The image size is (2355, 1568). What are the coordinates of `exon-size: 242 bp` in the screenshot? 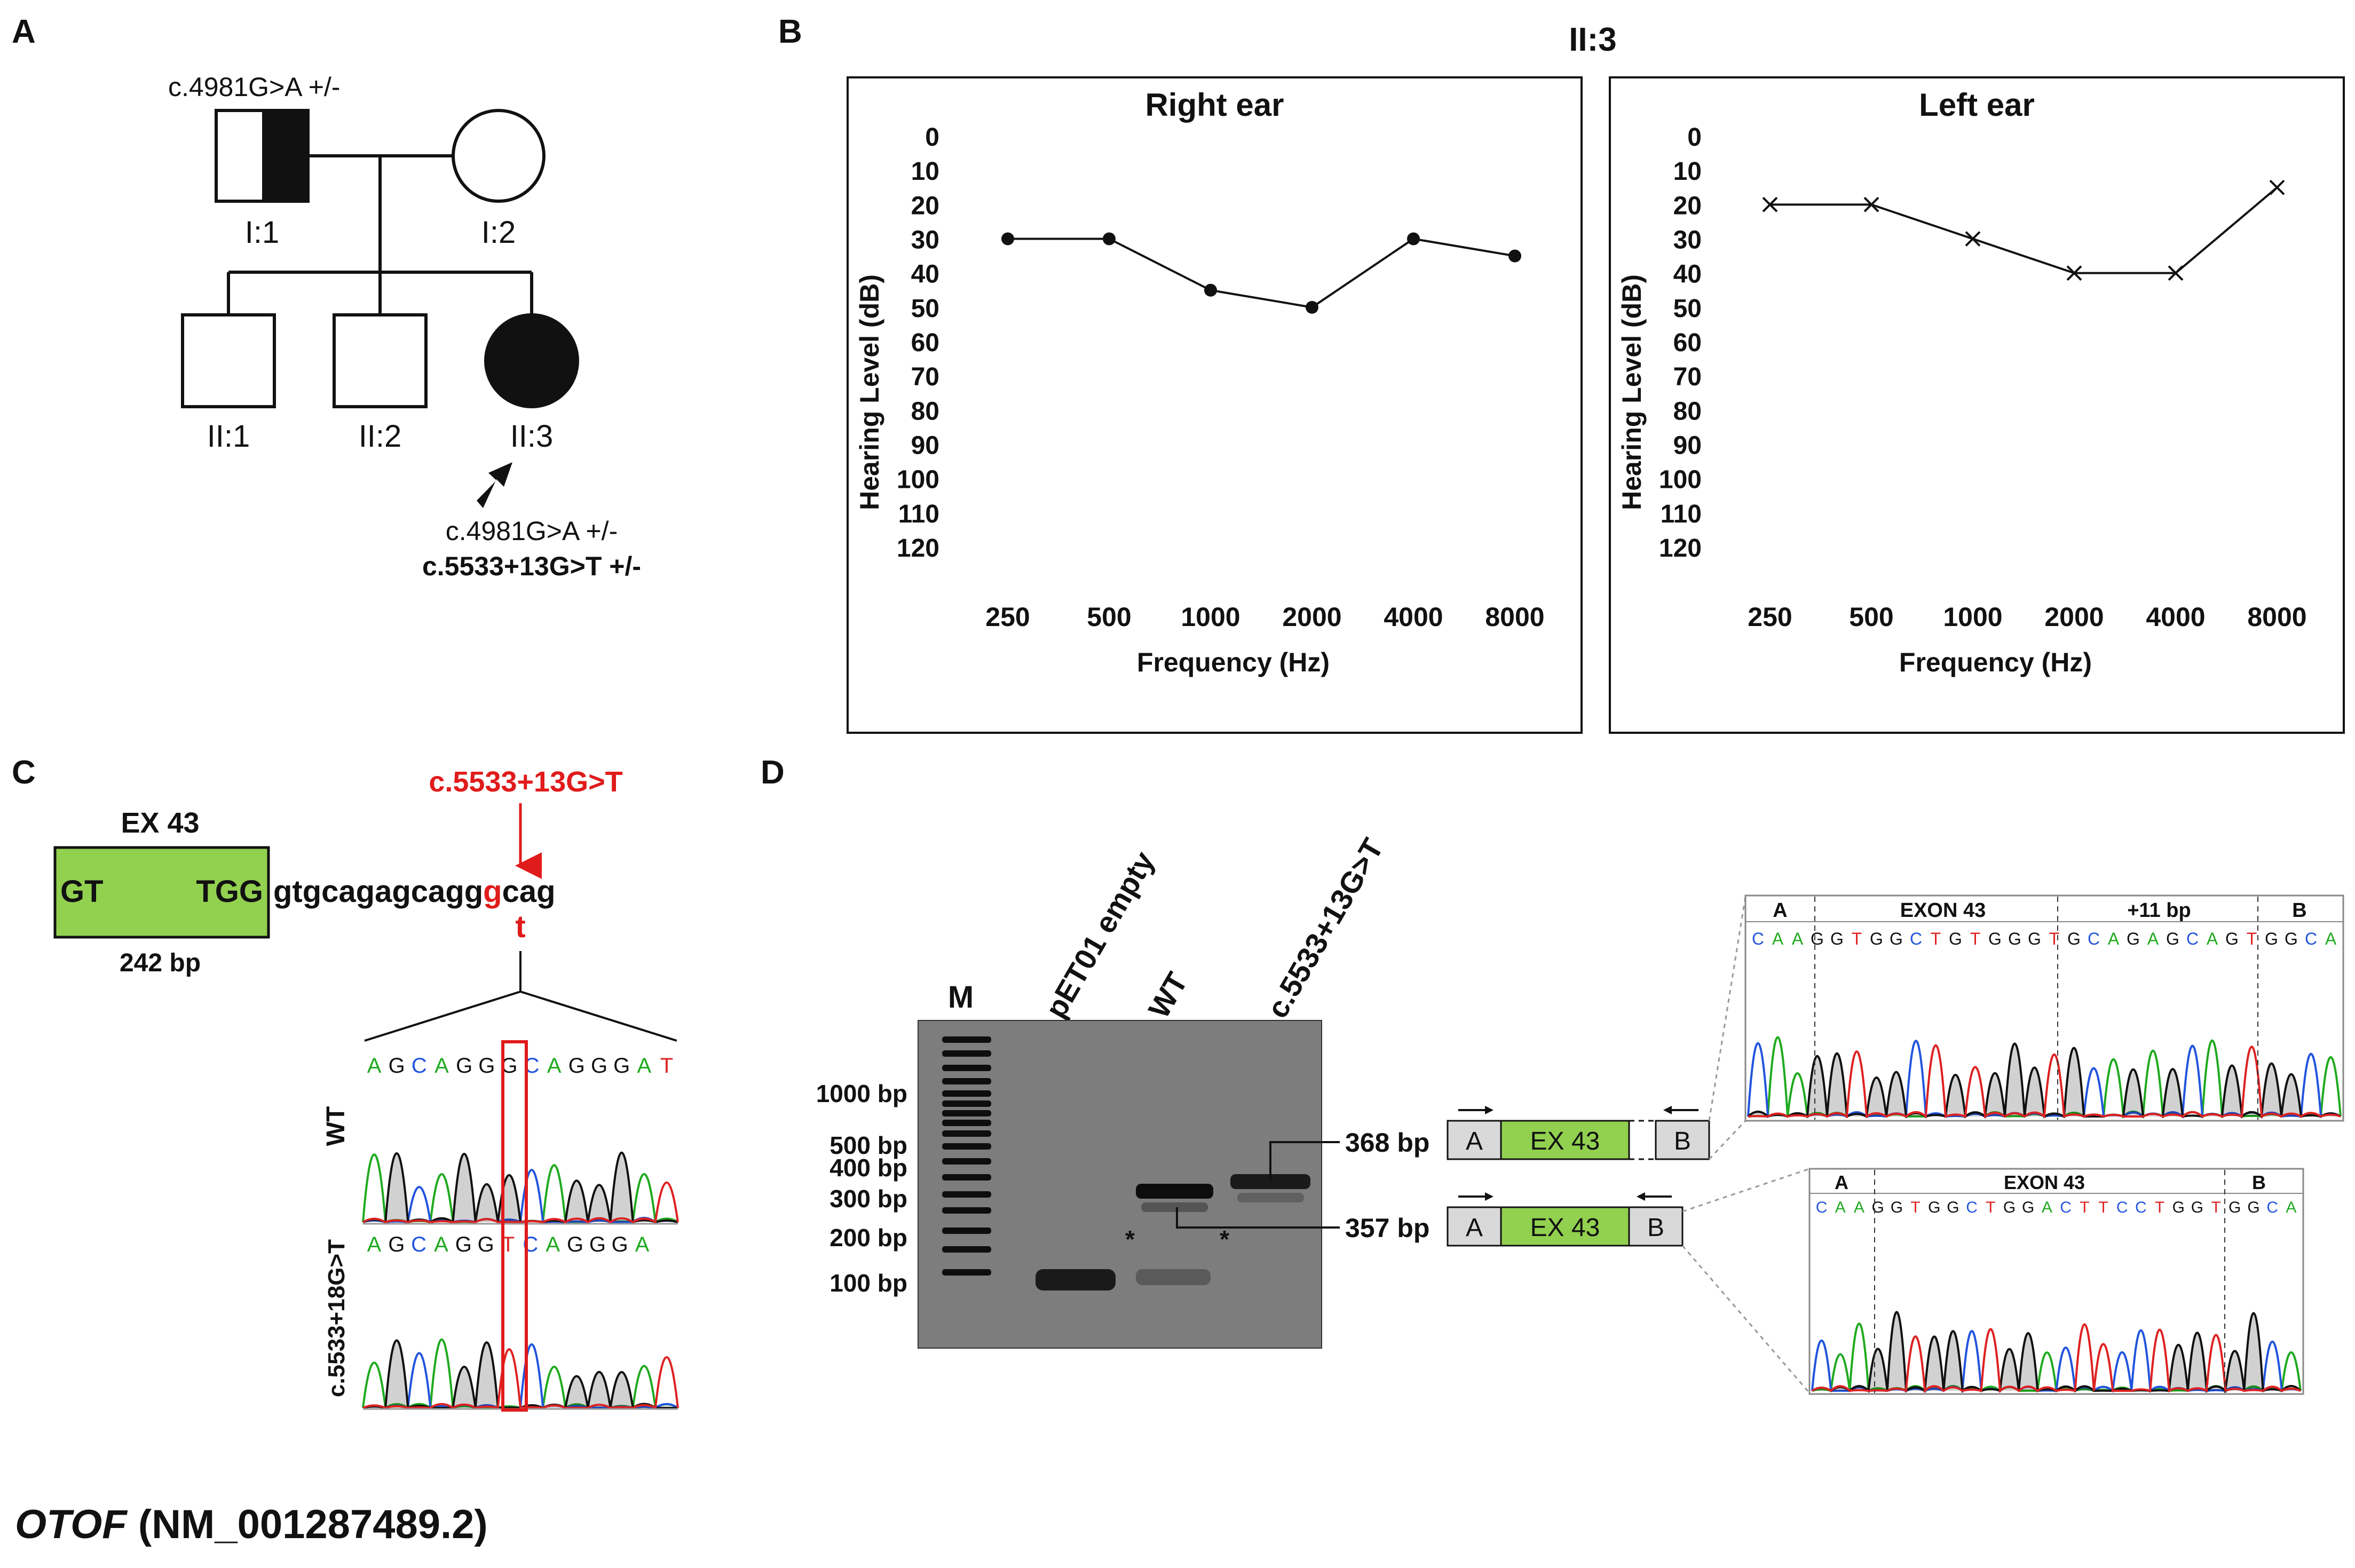 It's located at (160, 963).